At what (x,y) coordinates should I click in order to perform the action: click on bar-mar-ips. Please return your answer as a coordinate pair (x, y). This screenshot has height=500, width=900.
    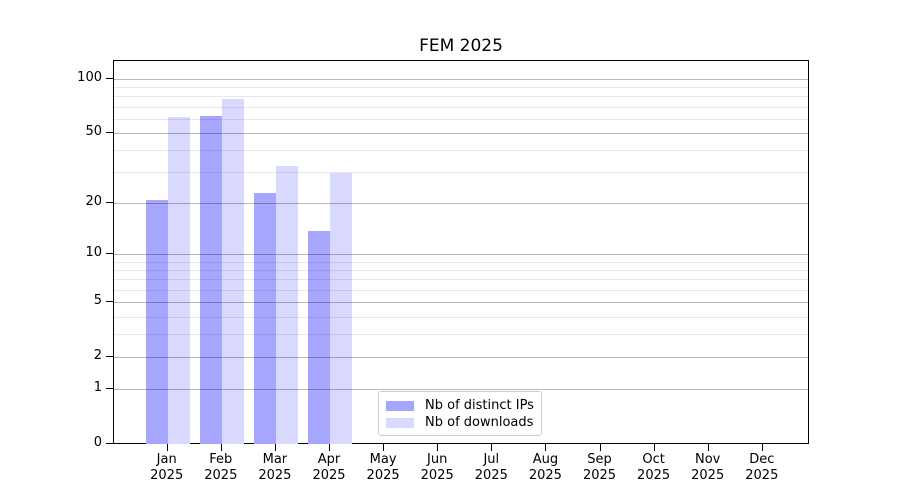
    Looking at the image, I should click on (264, 318).